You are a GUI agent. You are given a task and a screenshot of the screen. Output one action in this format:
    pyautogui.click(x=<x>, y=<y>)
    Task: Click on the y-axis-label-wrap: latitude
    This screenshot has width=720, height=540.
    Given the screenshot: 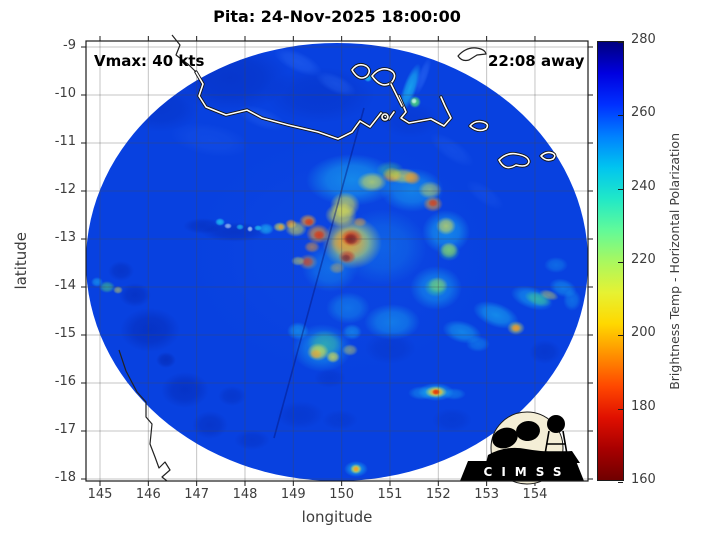 What is the action you would take?
    pyautogui.click(x=21, y=261)
    